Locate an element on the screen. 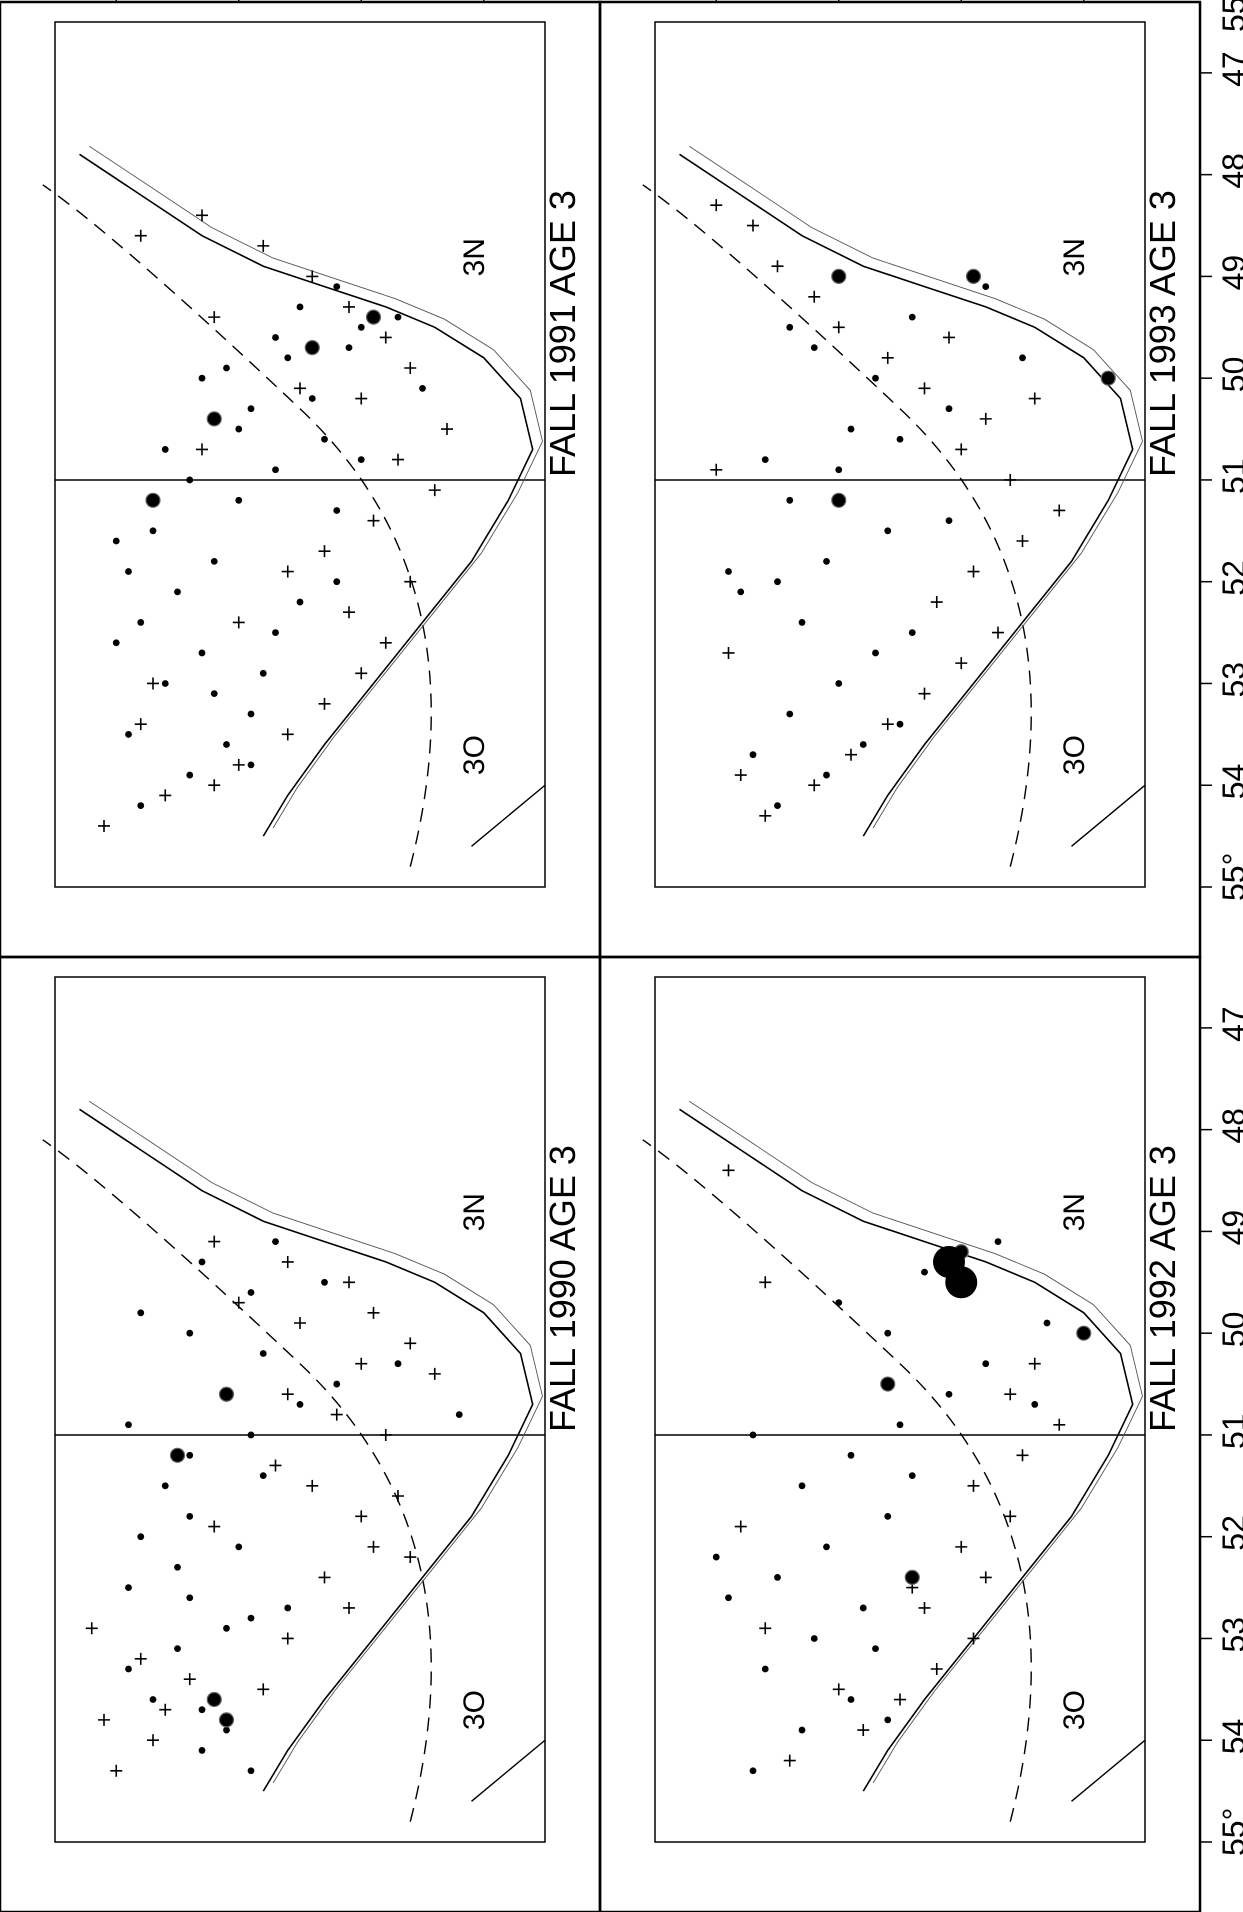  panel-title: FALL 1993 AGE 3 is located at coordinates (1162, 333).